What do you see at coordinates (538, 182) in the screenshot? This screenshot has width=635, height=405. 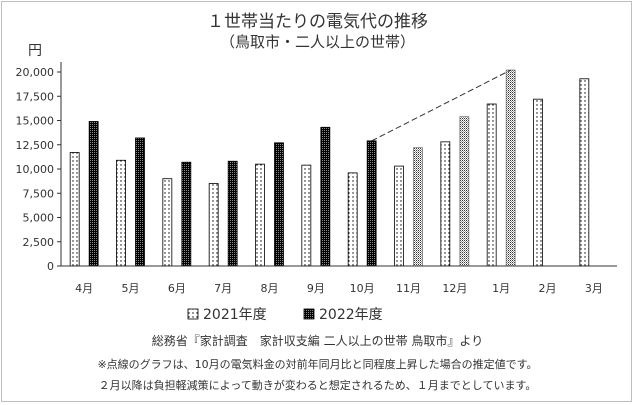 I see `bar-2021-2月` at bounding box center [538, 182].